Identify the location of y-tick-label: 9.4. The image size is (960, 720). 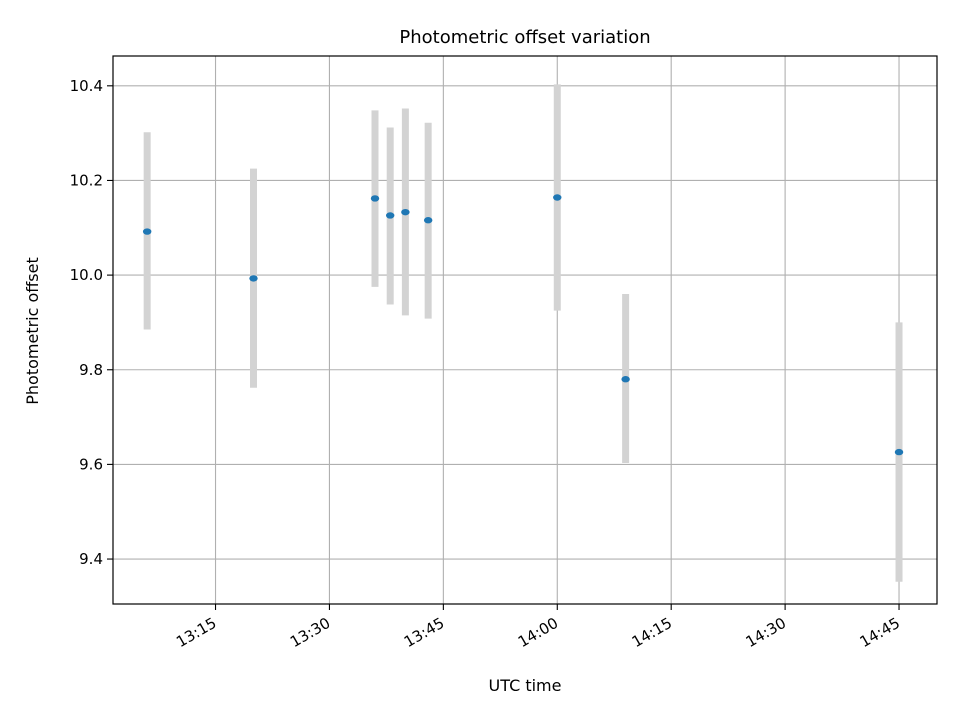
(91, 559).